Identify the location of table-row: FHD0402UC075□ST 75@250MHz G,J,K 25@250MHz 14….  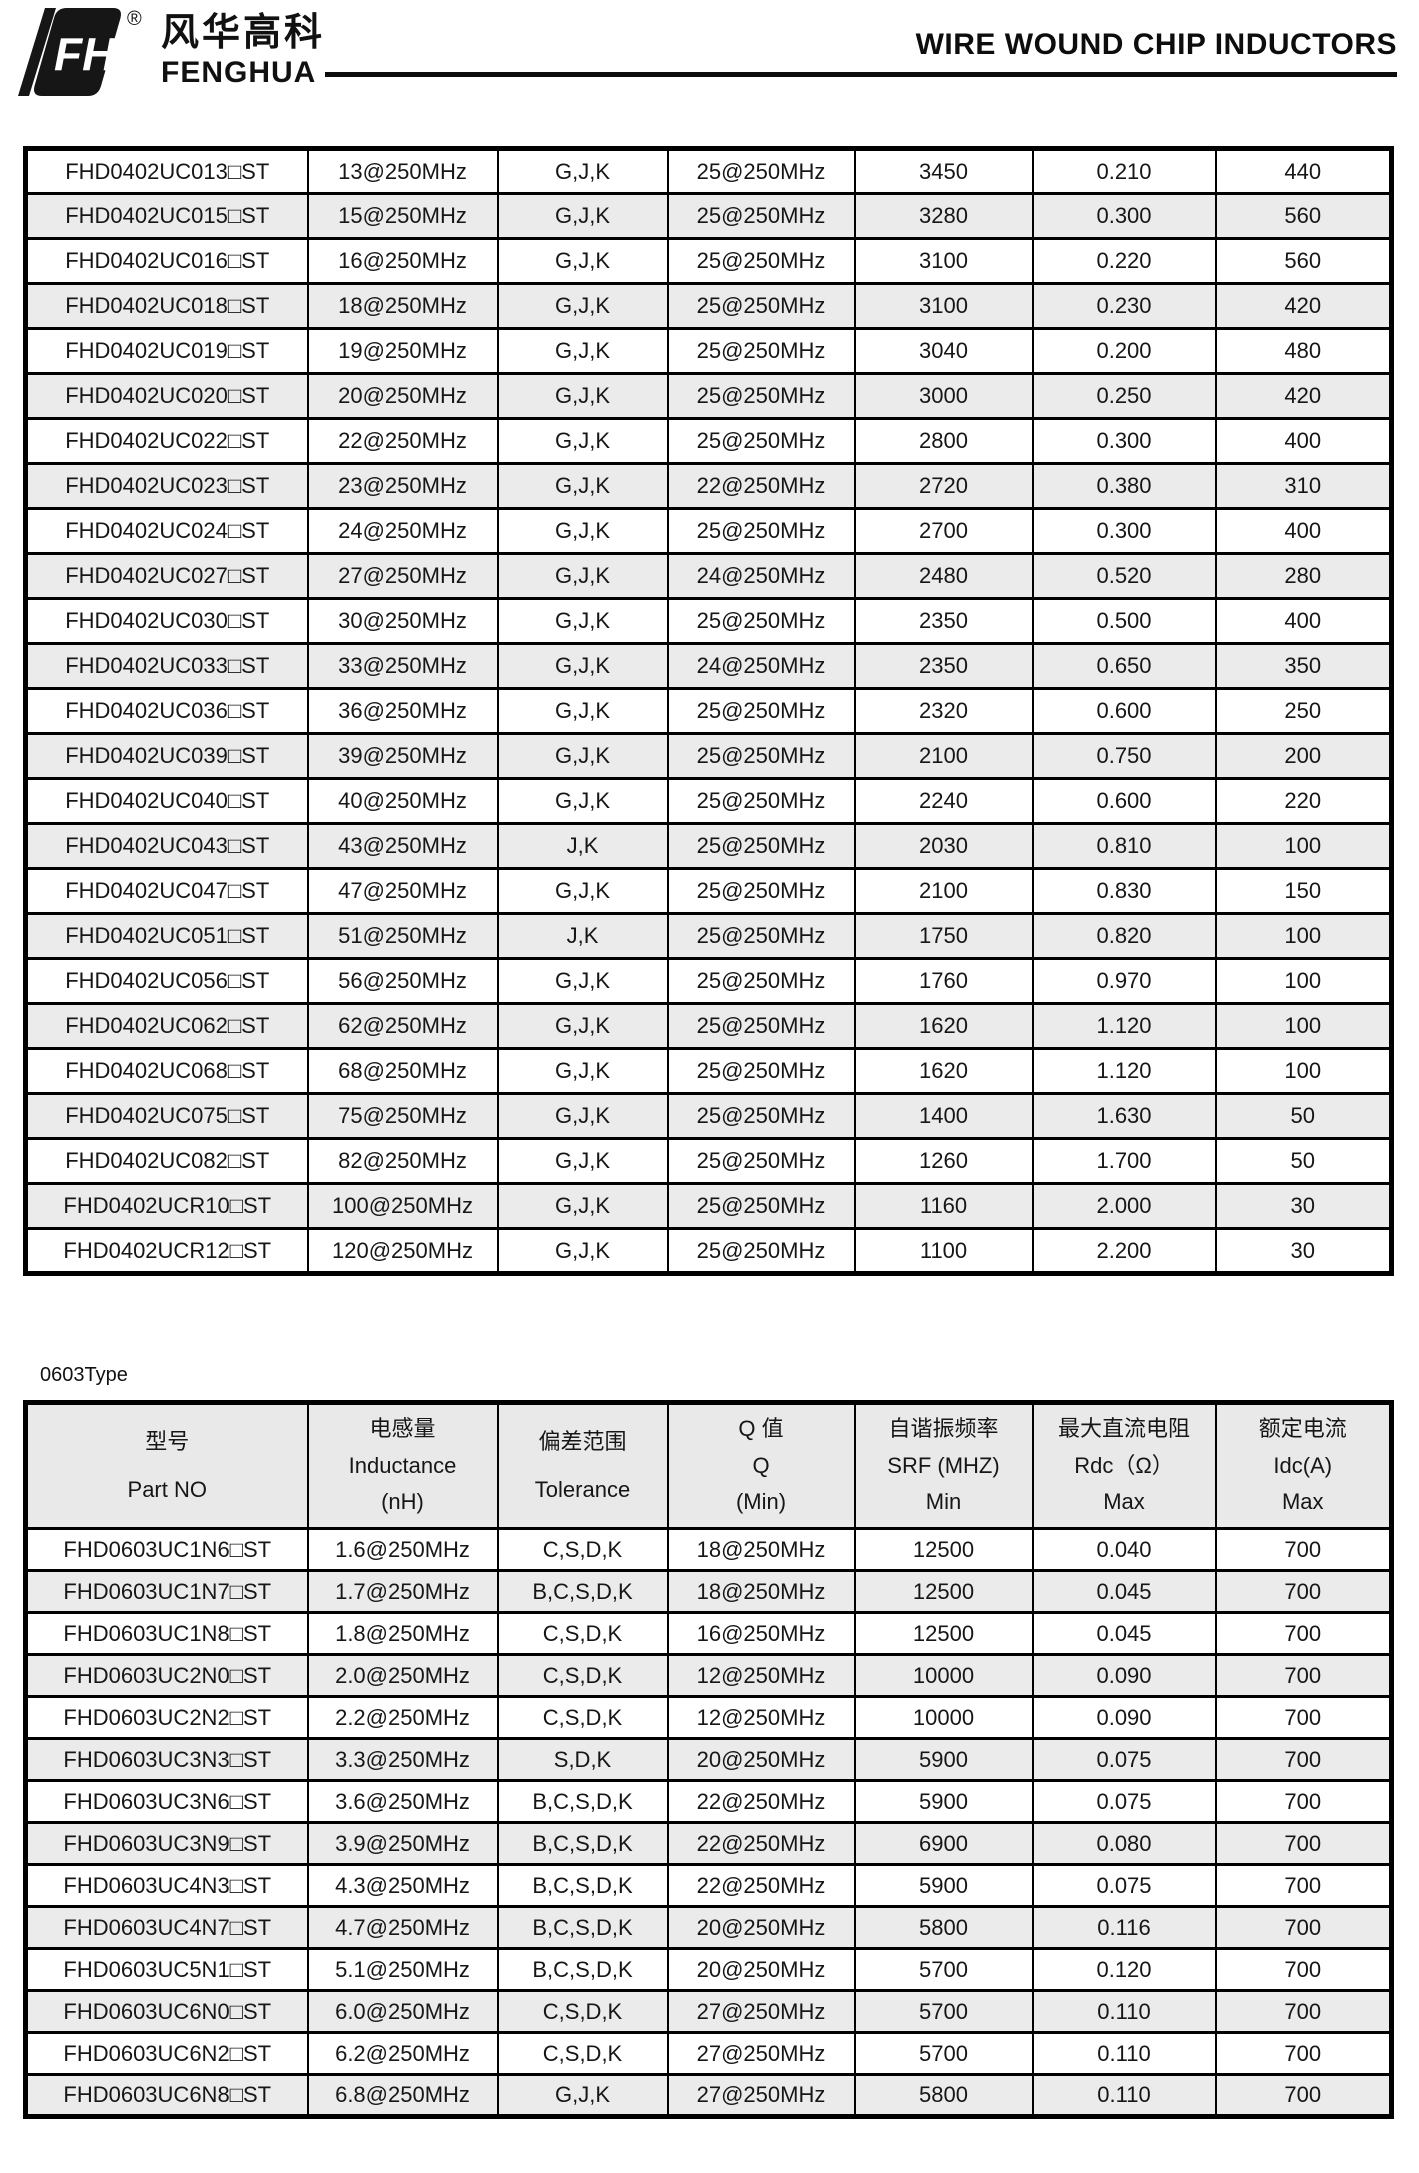
(708, 1116).